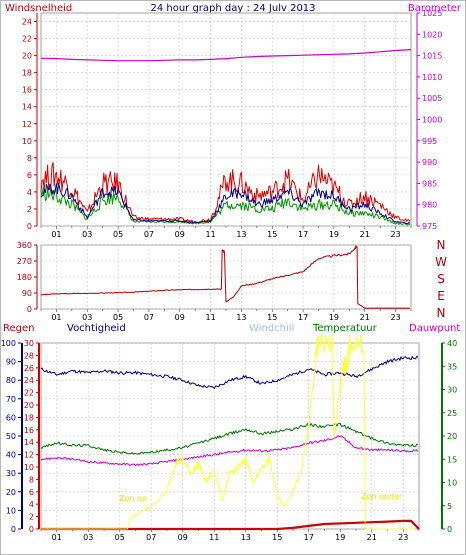  What do you see at coordinates (435, 8) in the screenshot?
I see `barometer-axis-title: Barometer` at bounding box center [435, 8].